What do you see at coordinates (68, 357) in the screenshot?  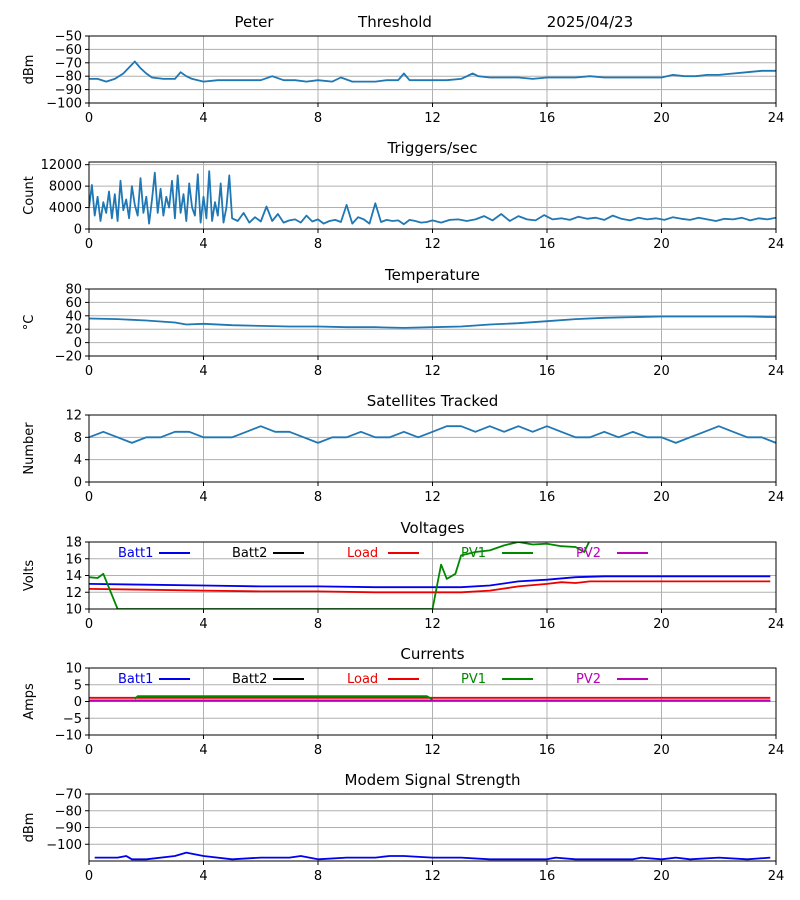 I see `y-tick-label: −20` at bounding box center [68, 357].